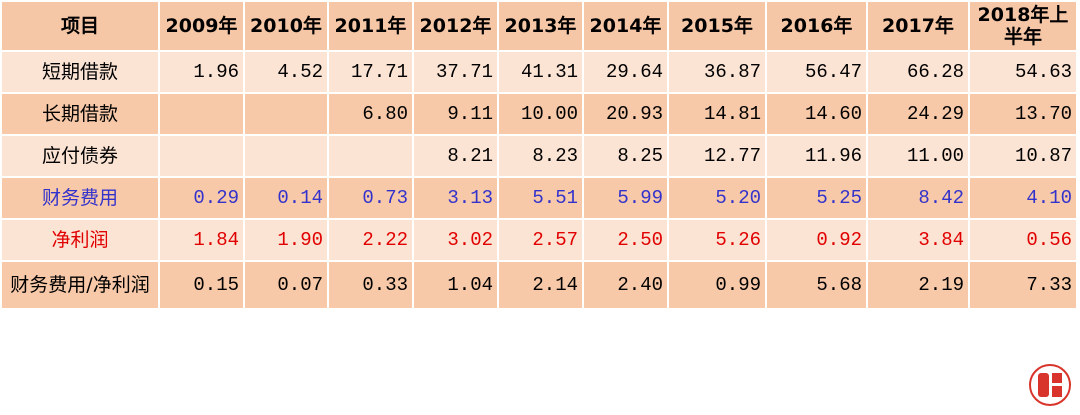 The width and height of the screenshot is (1080, 415). What do you see at coordinates (918, 26) in the screenshot?
I see `header-cell: 2017年` at bounding box center [918, 26].